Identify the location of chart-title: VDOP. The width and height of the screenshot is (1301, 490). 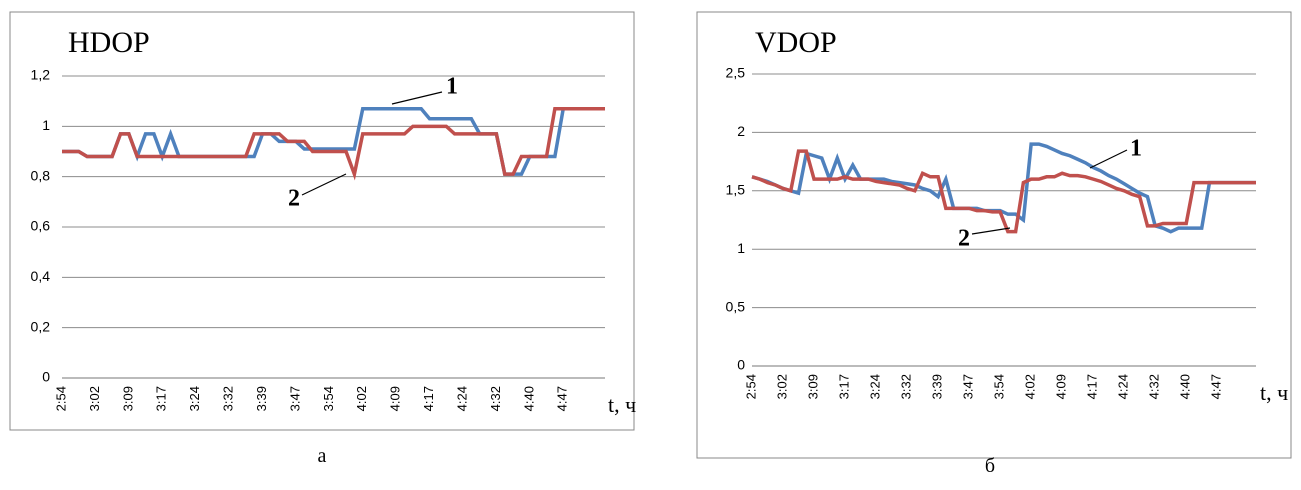
(796, 42).